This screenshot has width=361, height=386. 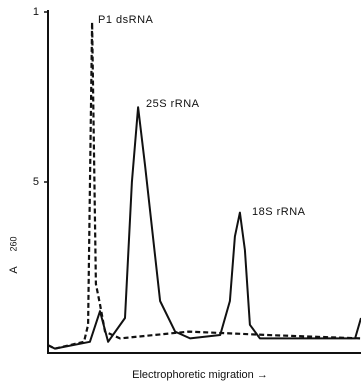 I want to click on peak-label: 18S rRNA, so click(x=279, y=212).